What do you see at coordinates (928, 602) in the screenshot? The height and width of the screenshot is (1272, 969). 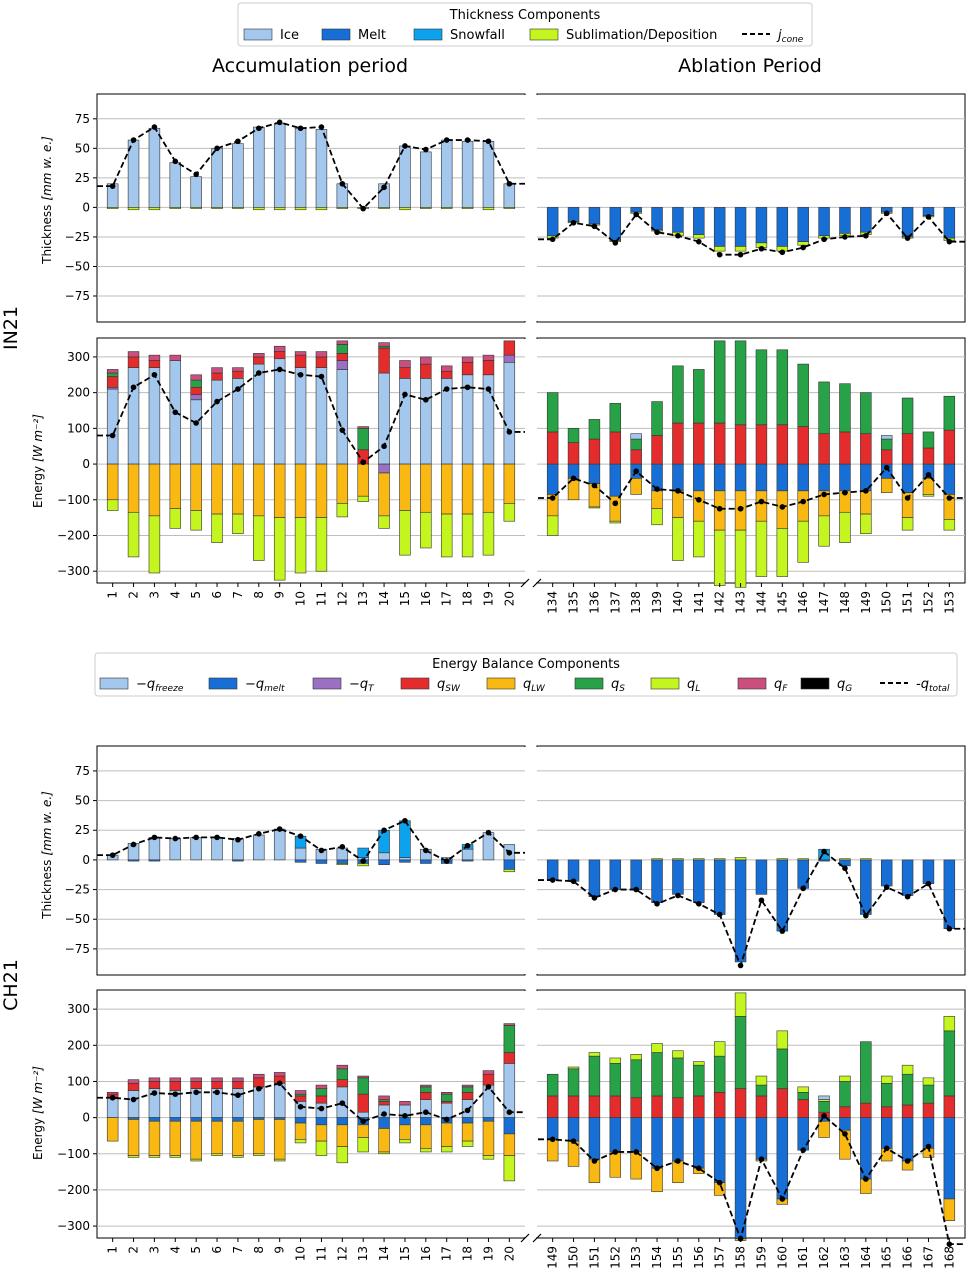 I see `xtick-label-152: 152` at bounding box center [928, 602].